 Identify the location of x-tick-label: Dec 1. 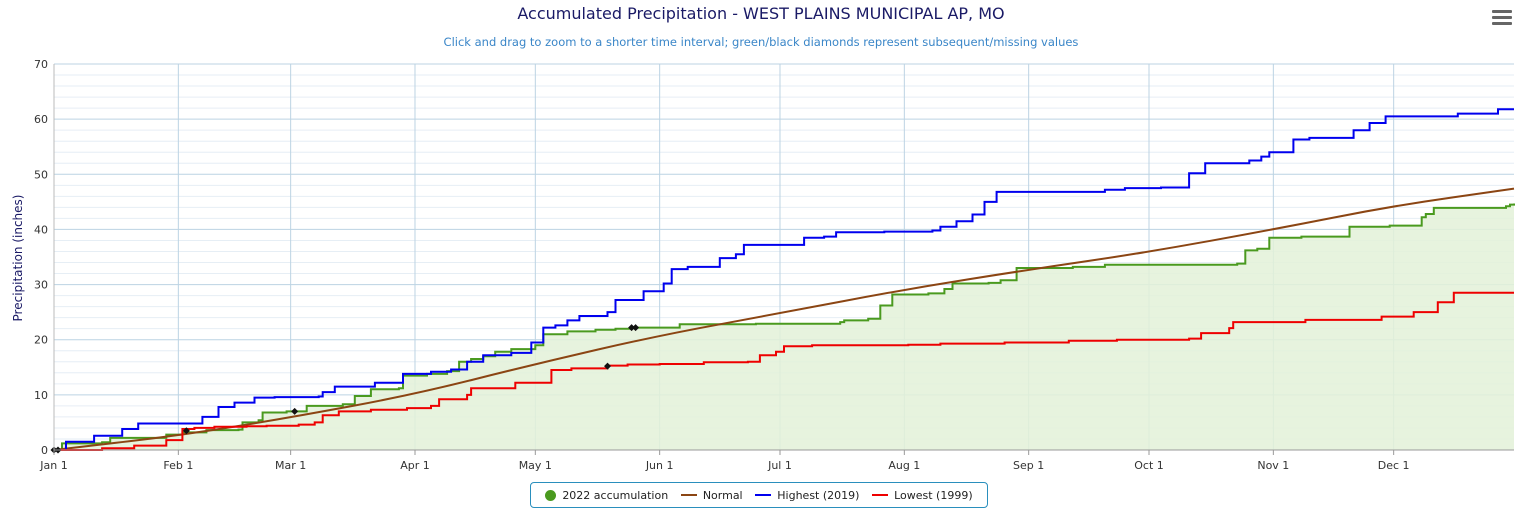
(1394, 465).